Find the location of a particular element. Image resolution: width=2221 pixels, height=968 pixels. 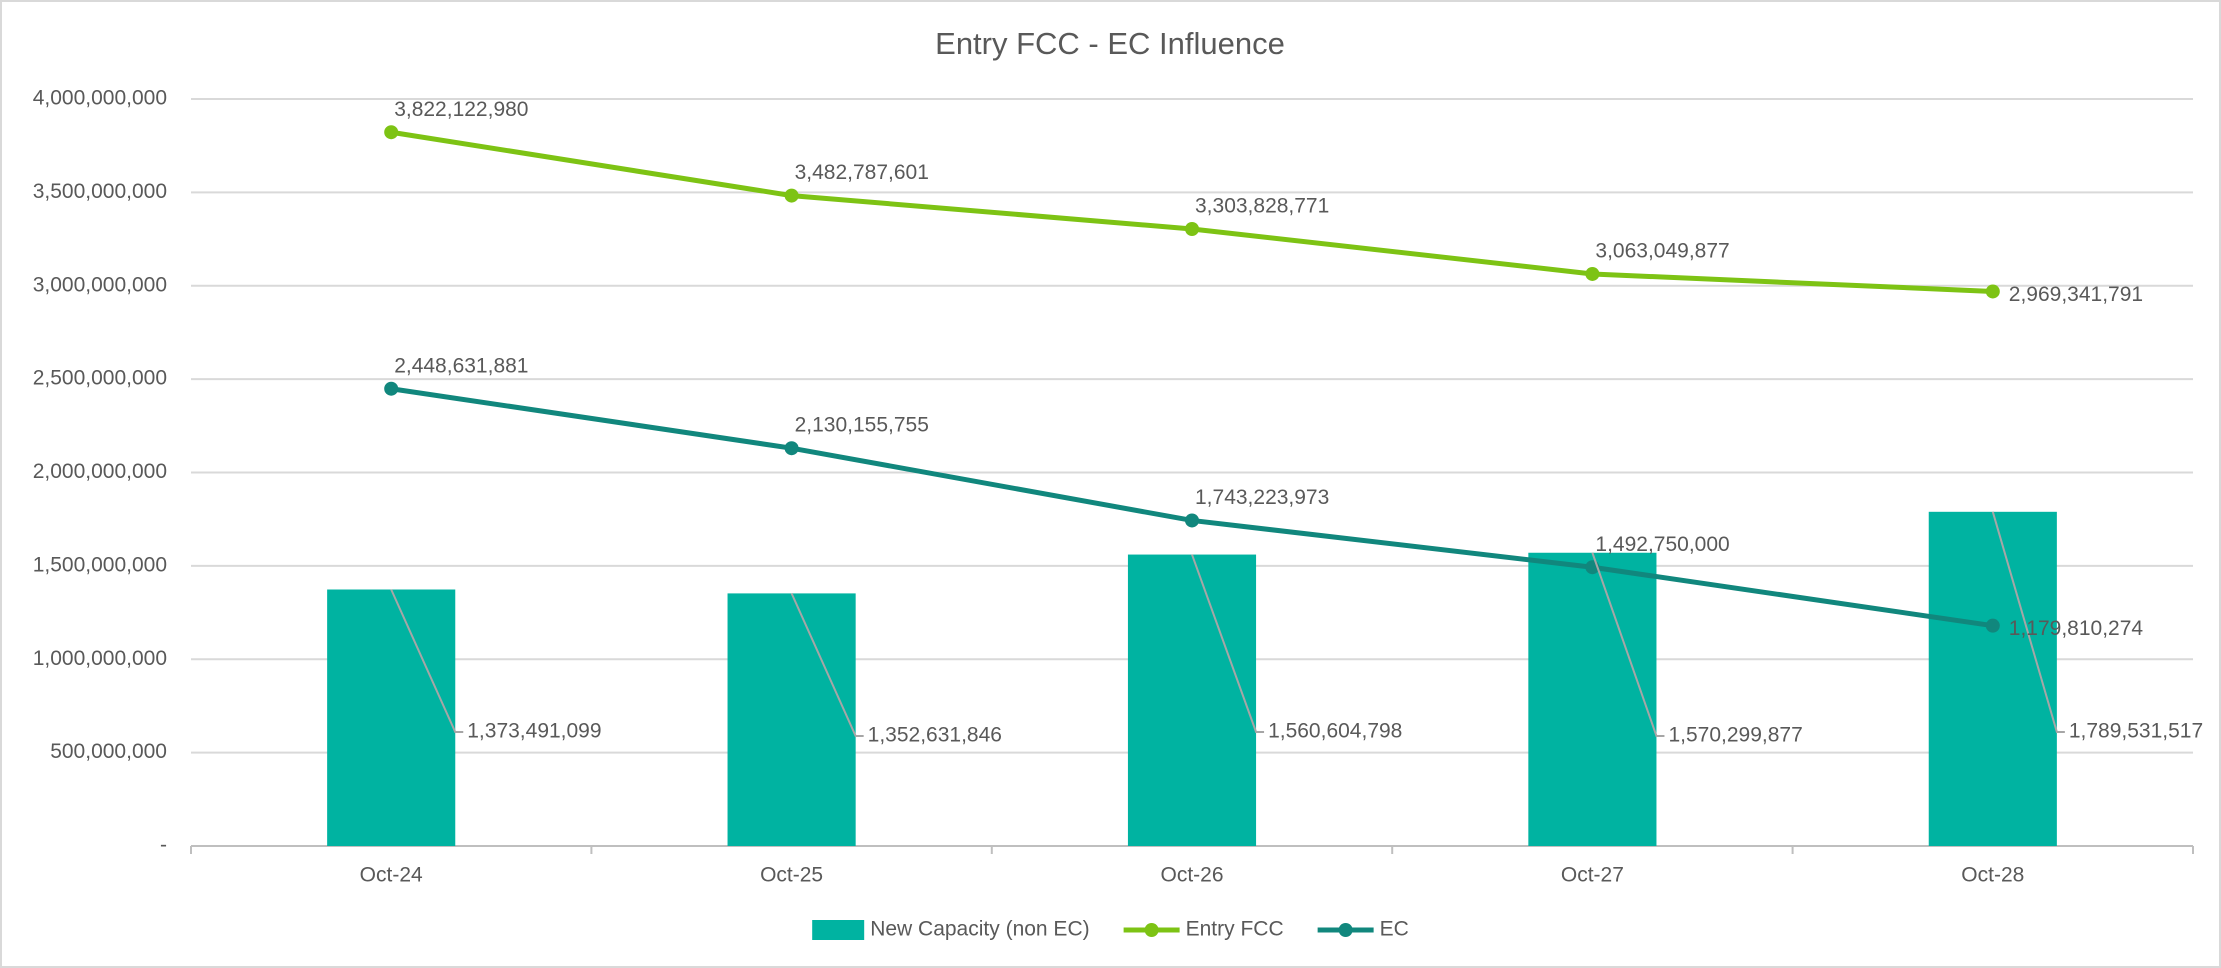

x-tick-label: Oct-26 is located at coordinates (1191, 875).